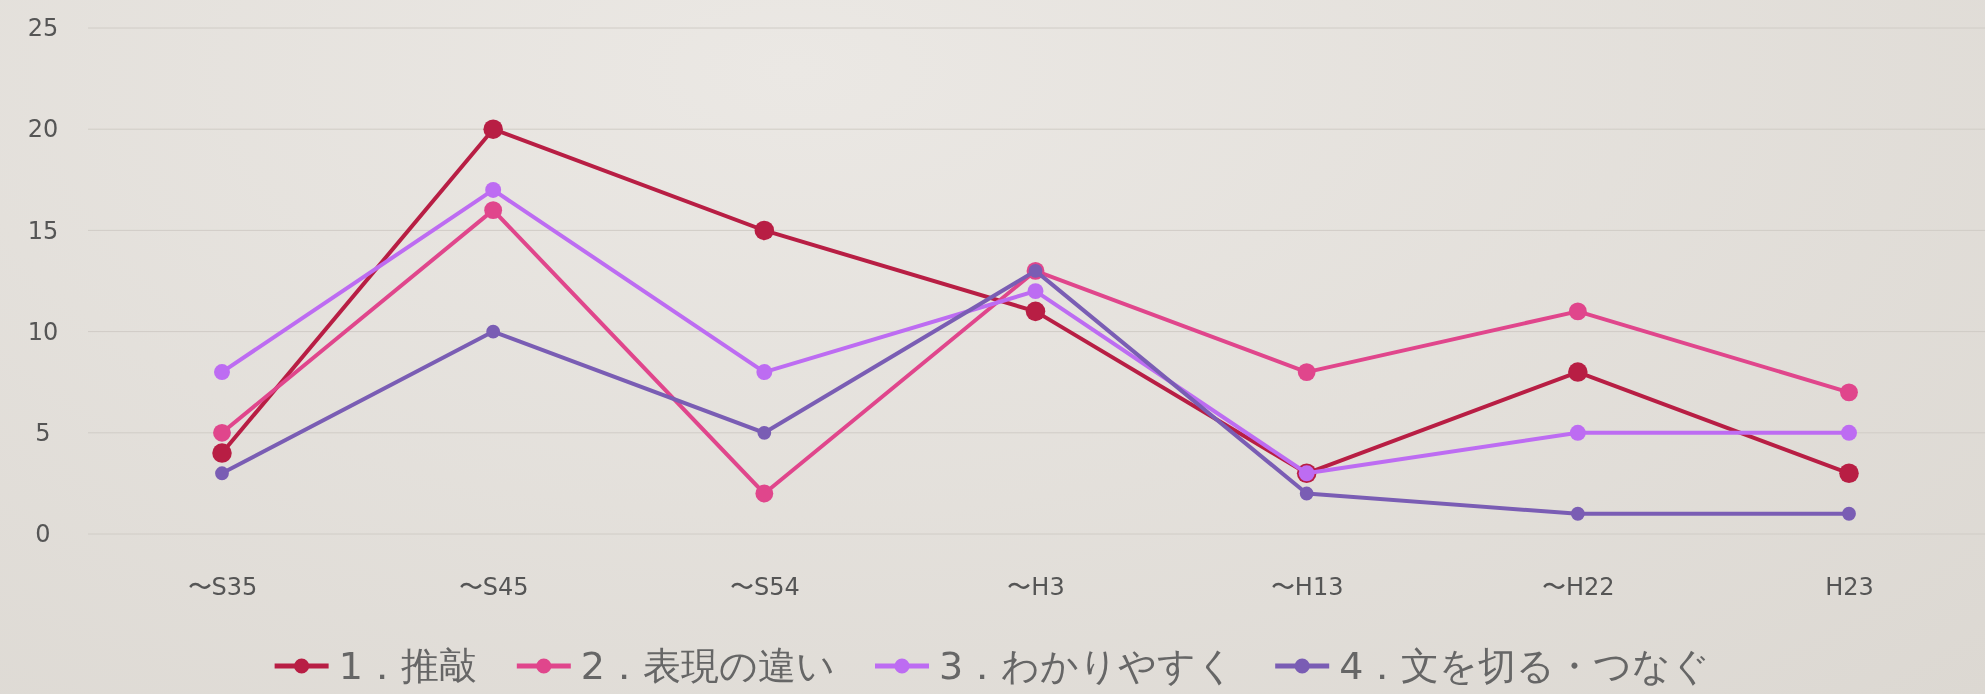 The width and height of the screenshot is (1985, 694). Describe the element at coordinates (43, 534) in the screenshot. I see `y-tick-label: 0` at that location.